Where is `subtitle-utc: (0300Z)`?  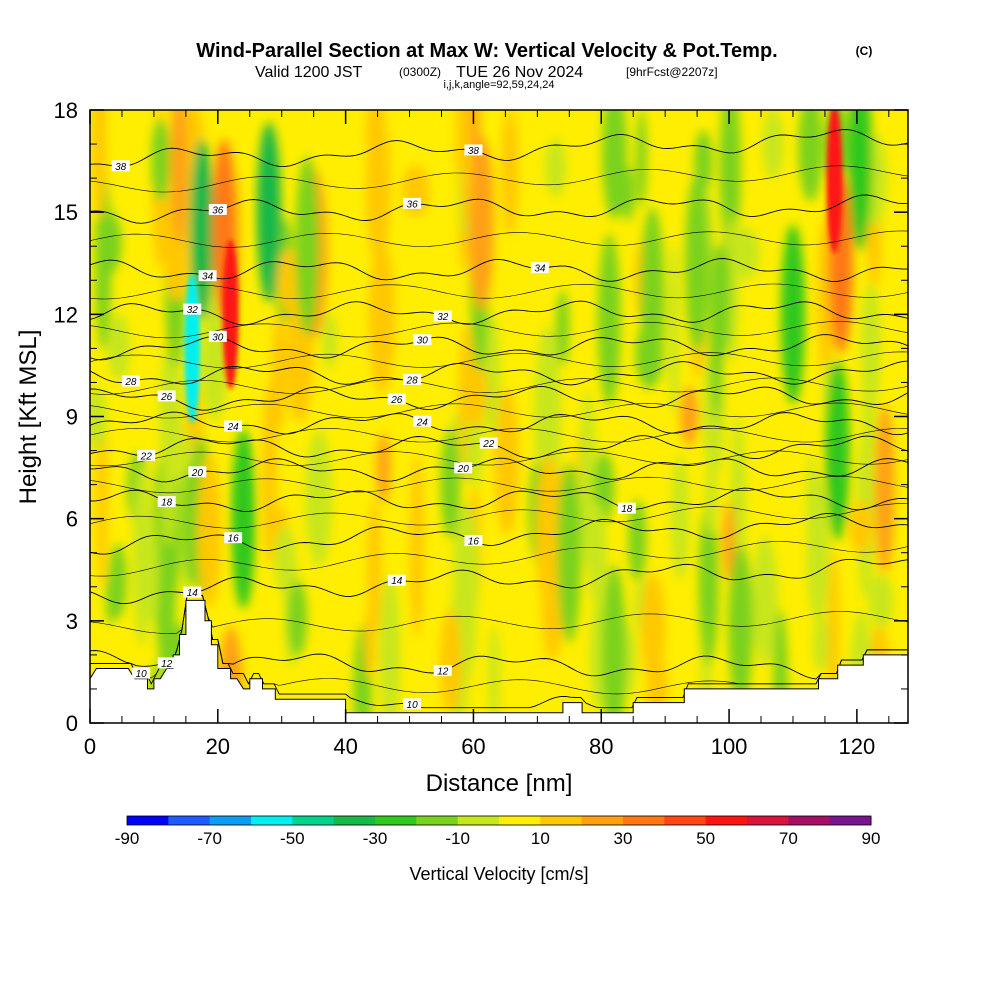 subtitle-utc: (0300Z) is located at coordinates (420, 72).